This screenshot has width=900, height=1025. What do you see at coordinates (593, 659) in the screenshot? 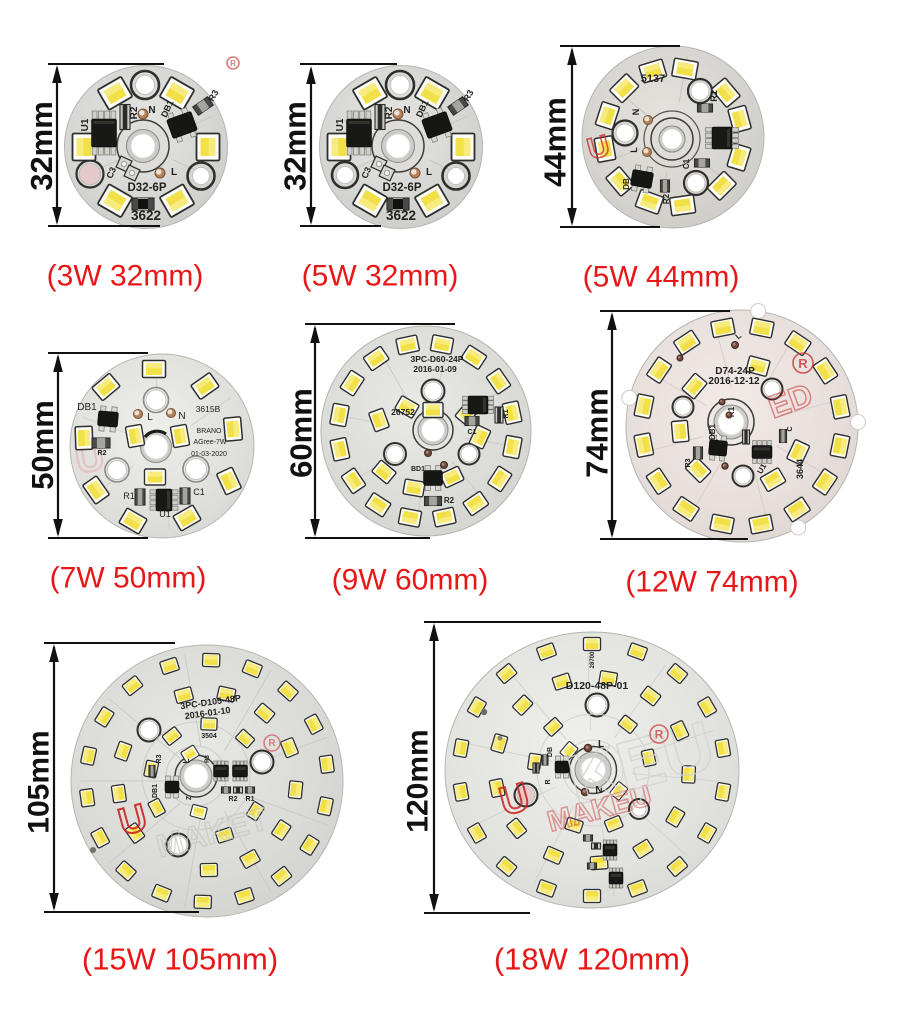
I see `svg-text: 28700` at bounding box center [593, 659].